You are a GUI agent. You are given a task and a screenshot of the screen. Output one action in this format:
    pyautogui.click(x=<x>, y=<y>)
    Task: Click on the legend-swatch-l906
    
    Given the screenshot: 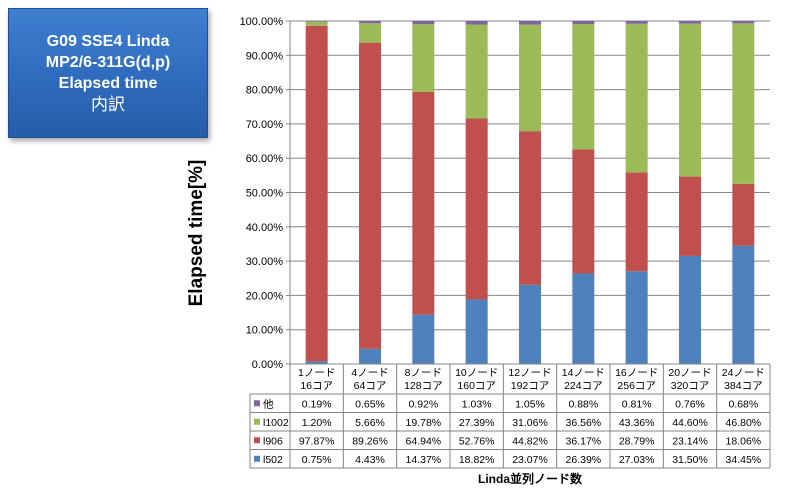 What is the action you would take?
    pyautogui.click(x=257, y=440)
    